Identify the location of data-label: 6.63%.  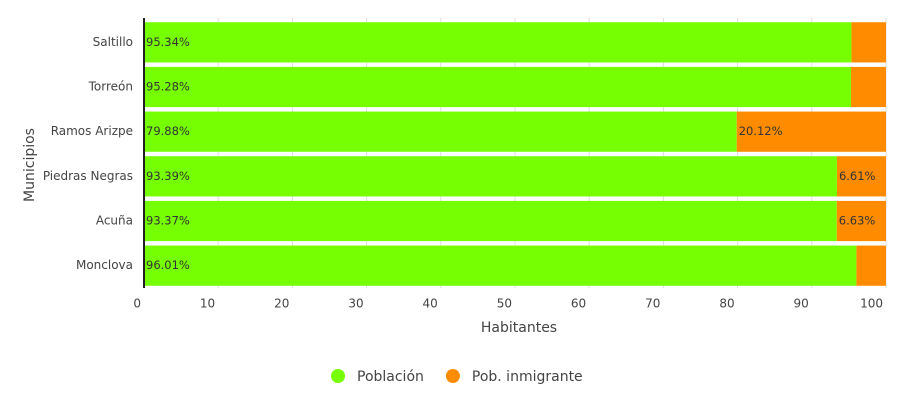
(857, 221).